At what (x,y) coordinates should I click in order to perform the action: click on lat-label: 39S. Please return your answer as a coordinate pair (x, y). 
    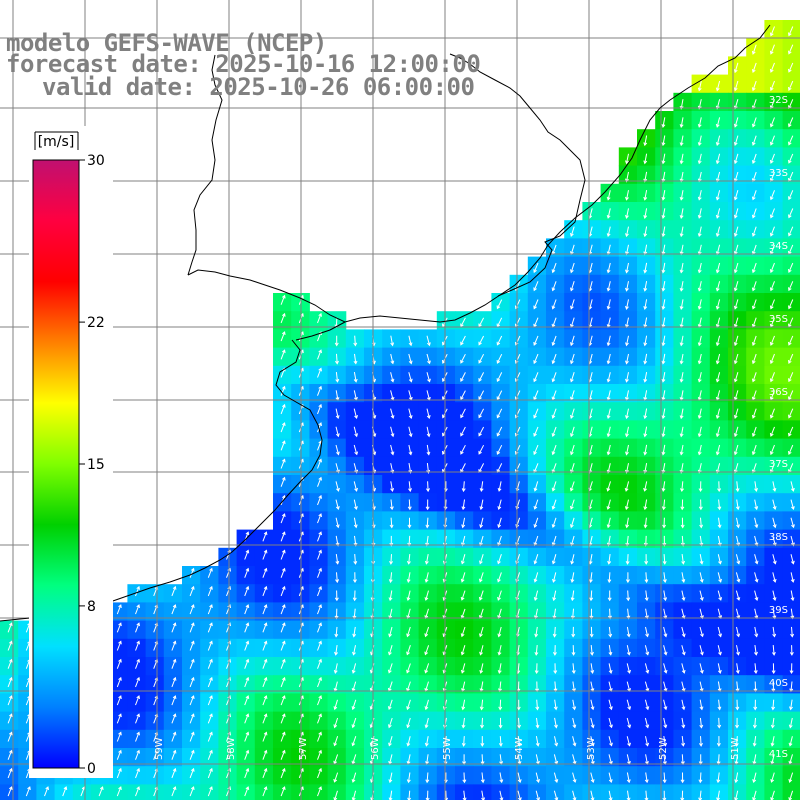
    Looking at the image, I should click on (778, 610).